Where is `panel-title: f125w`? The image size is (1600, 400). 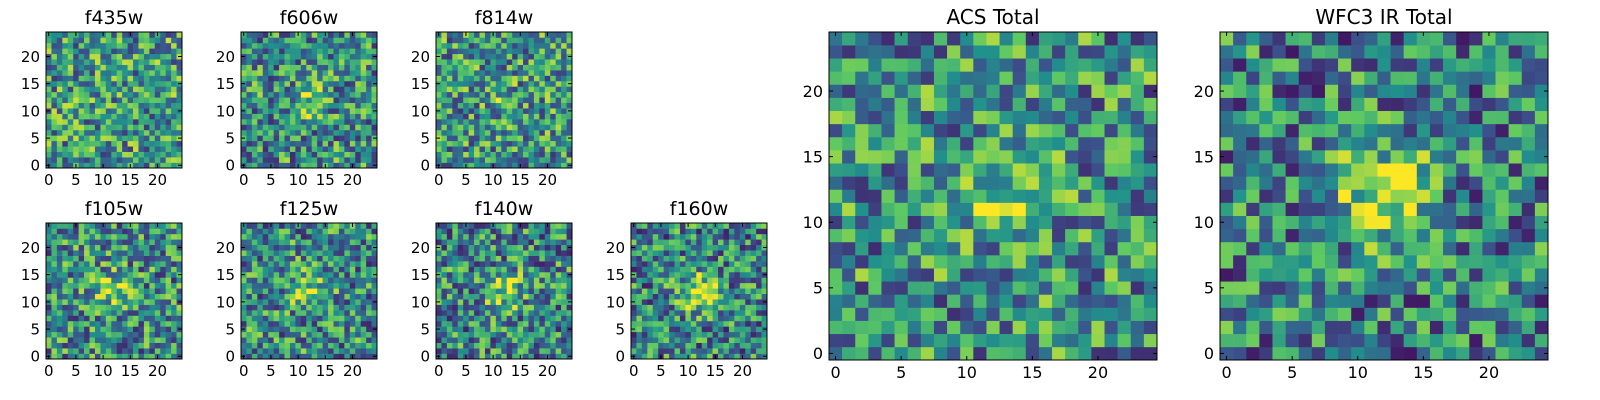 panel-title: f125w is located at coordinates (309, 209).